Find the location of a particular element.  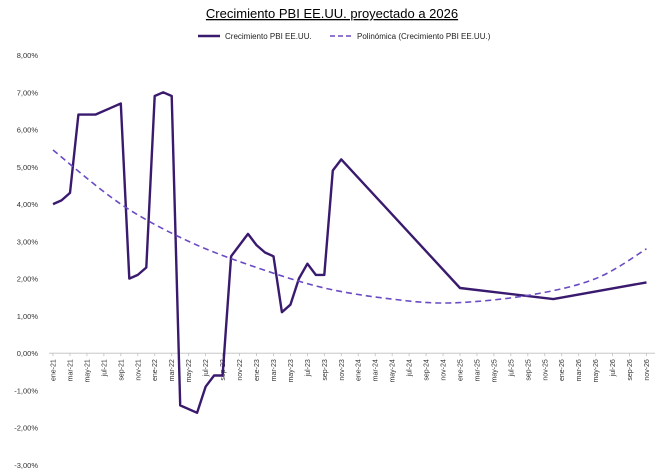

y-tick-label: 3,00% is located at coordinates (28, 241).